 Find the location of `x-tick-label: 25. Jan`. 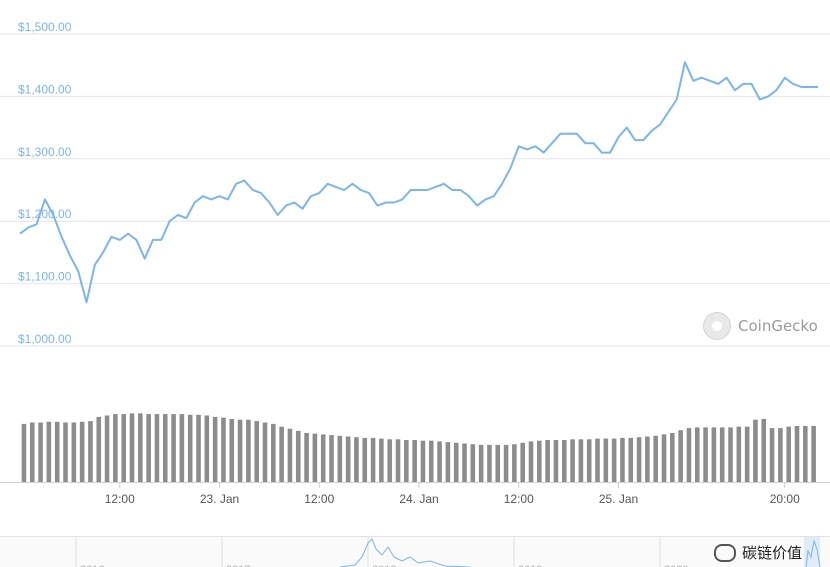

x-tick-label: 25. Jan is located at coordinates (618, 499).